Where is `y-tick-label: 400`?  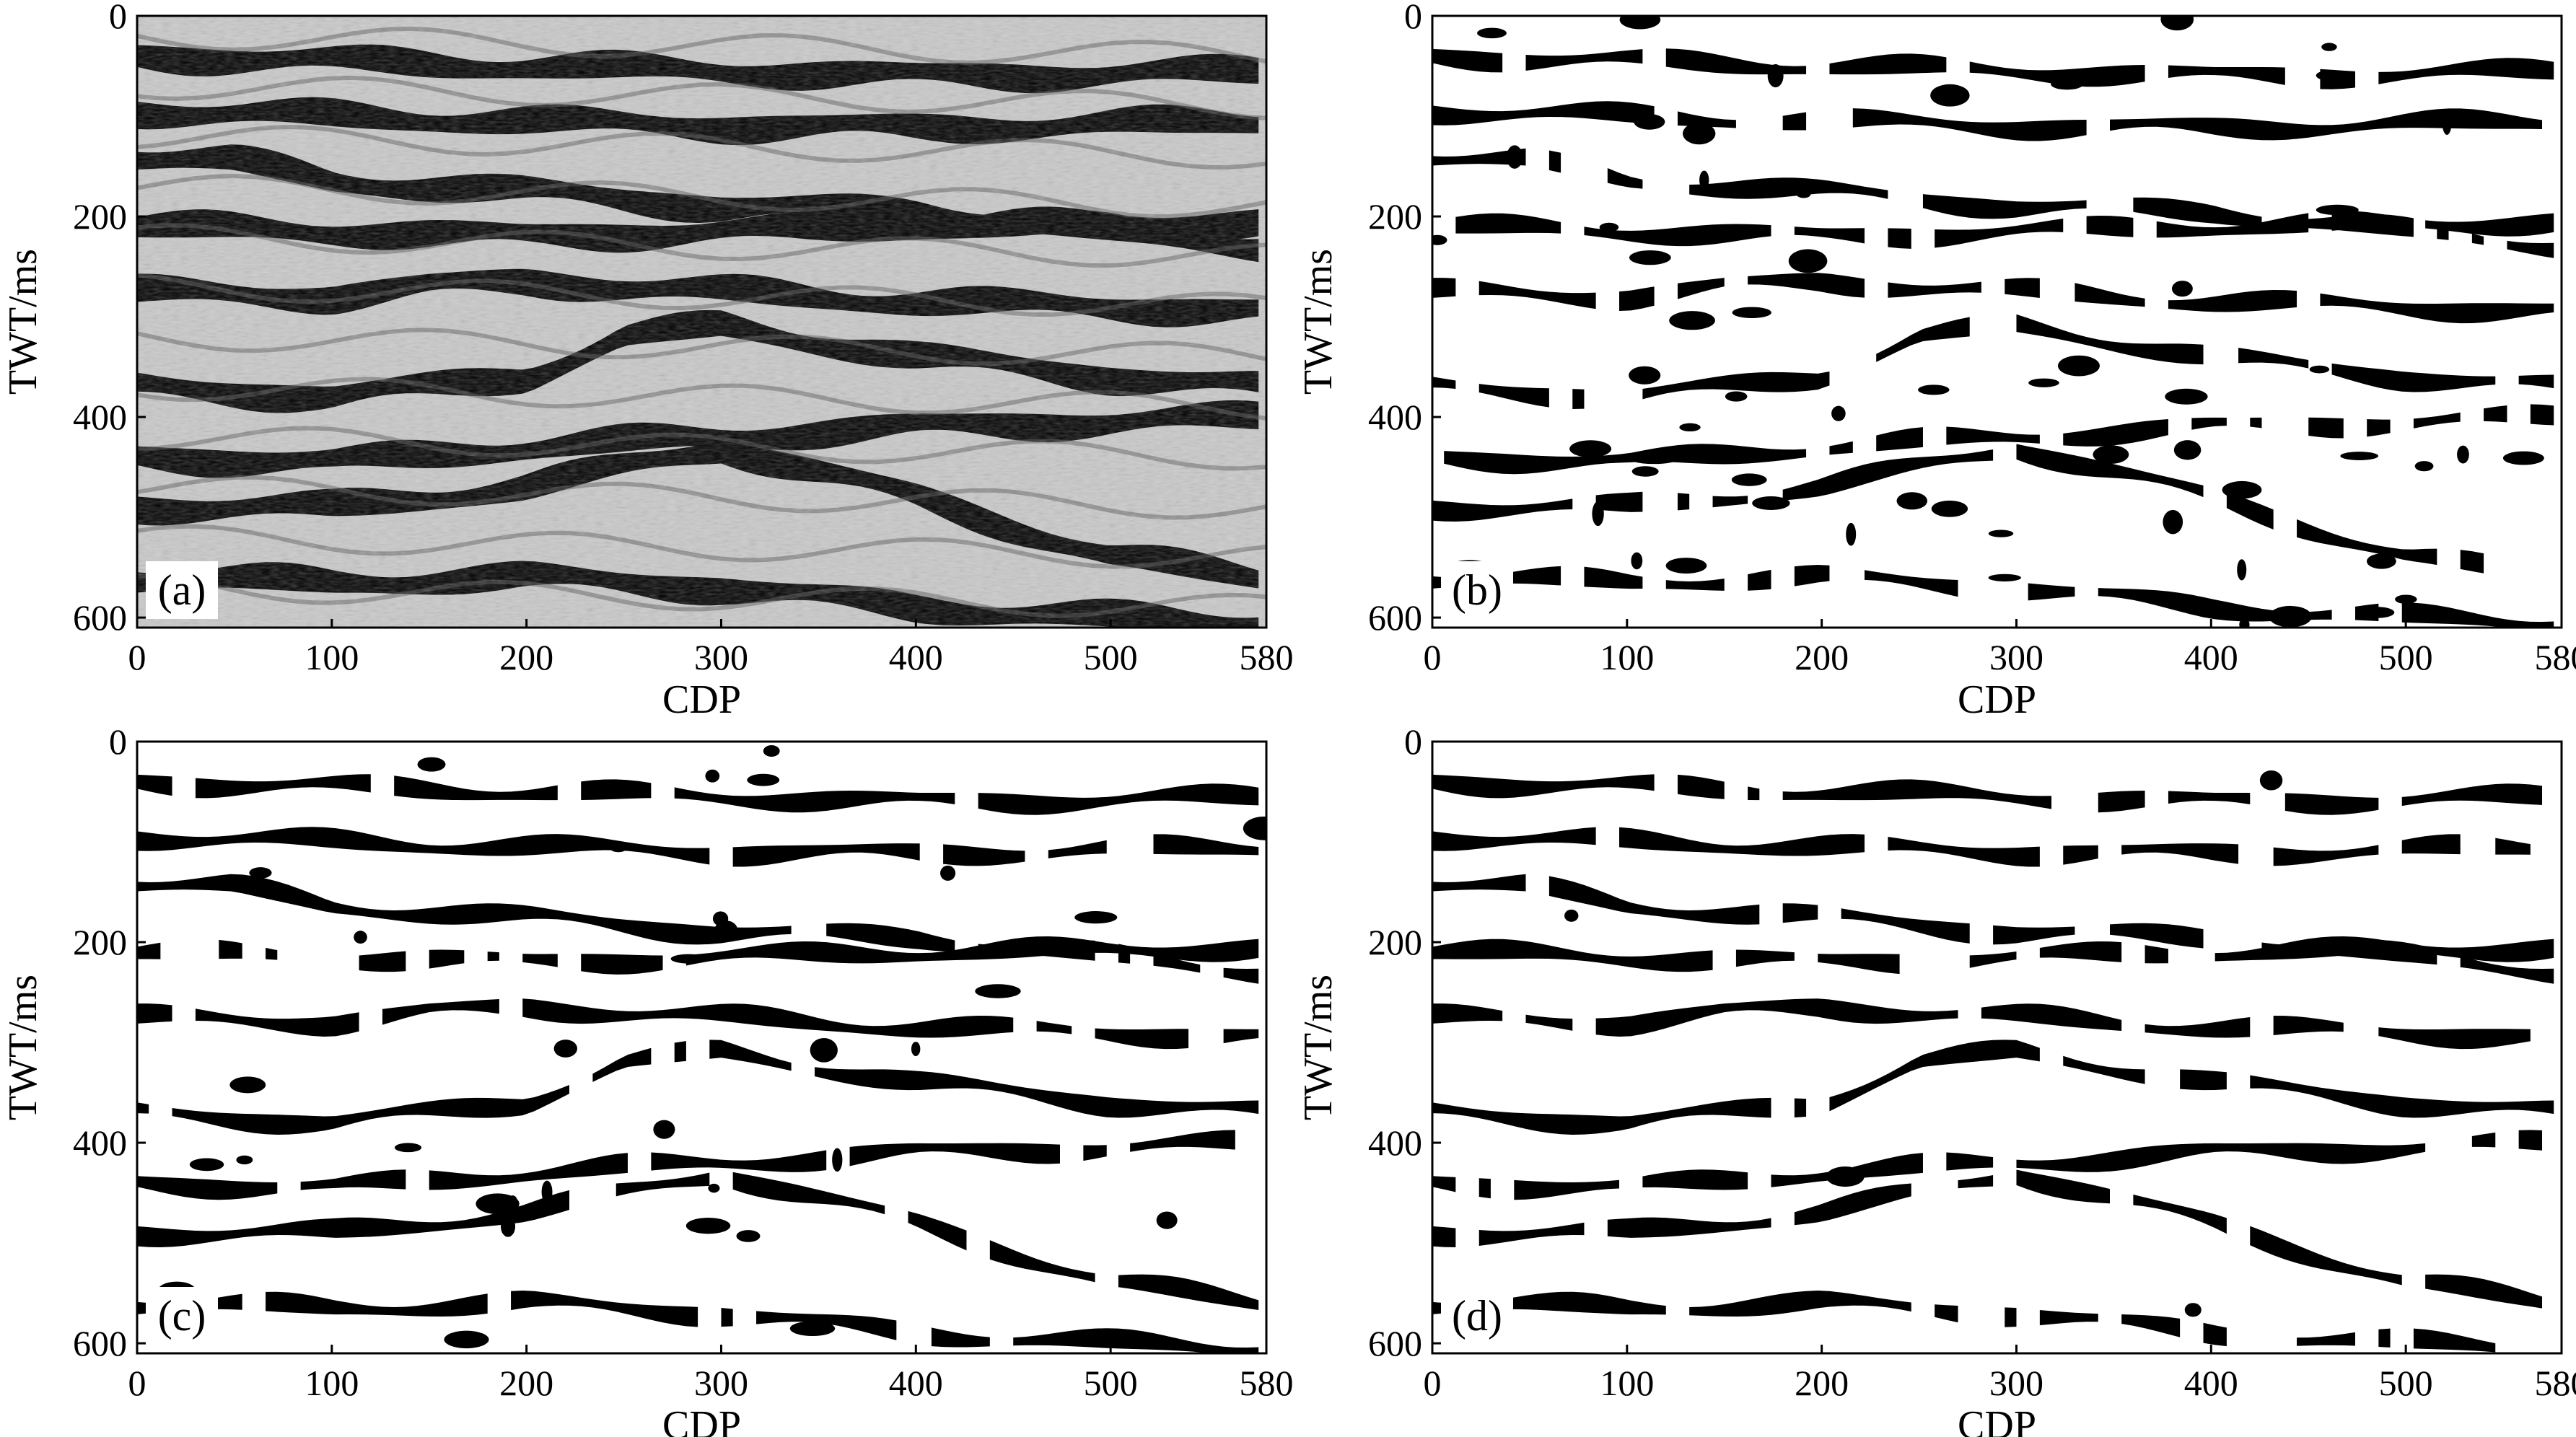
y-tick-label: 400 is located at coordinates (1395, 1142).